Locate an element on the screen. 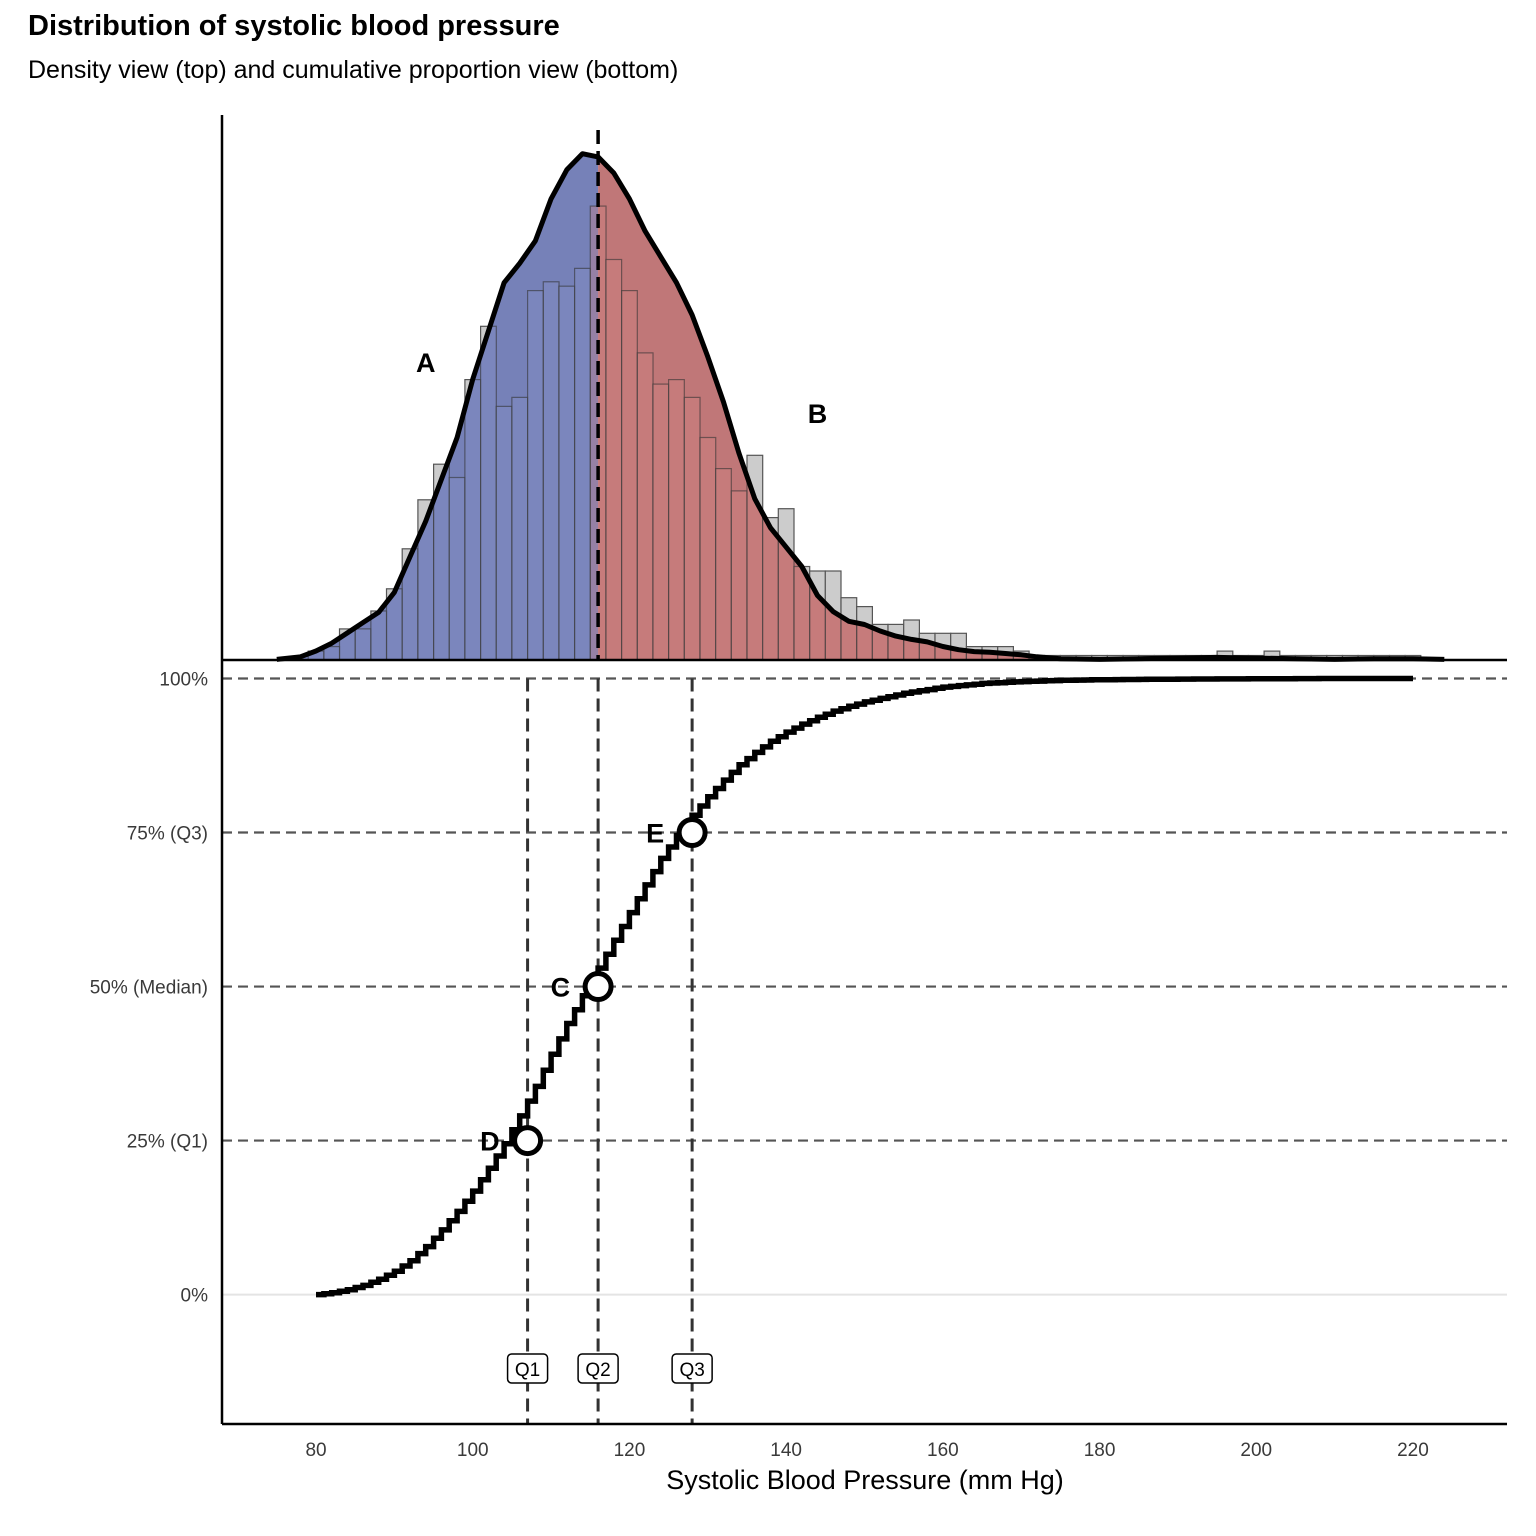 This screenshot has height=1536, width=1536. x-tick-label: 100 is located at coordinates (473, 1450).